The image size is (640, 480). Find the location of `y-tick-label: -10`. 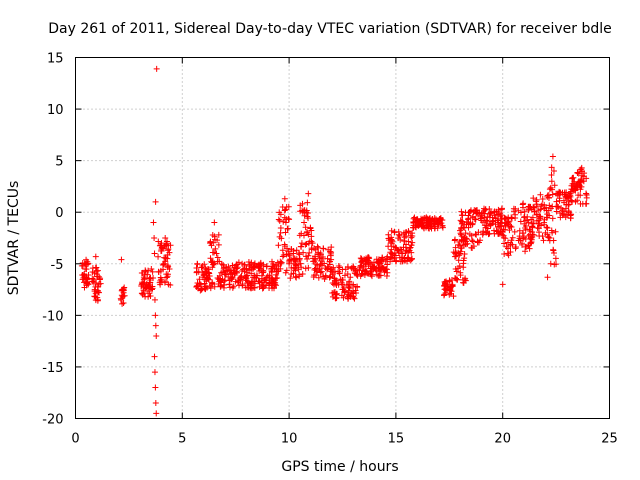

y-tick-label: -10 is located at coordinates (52, 316).